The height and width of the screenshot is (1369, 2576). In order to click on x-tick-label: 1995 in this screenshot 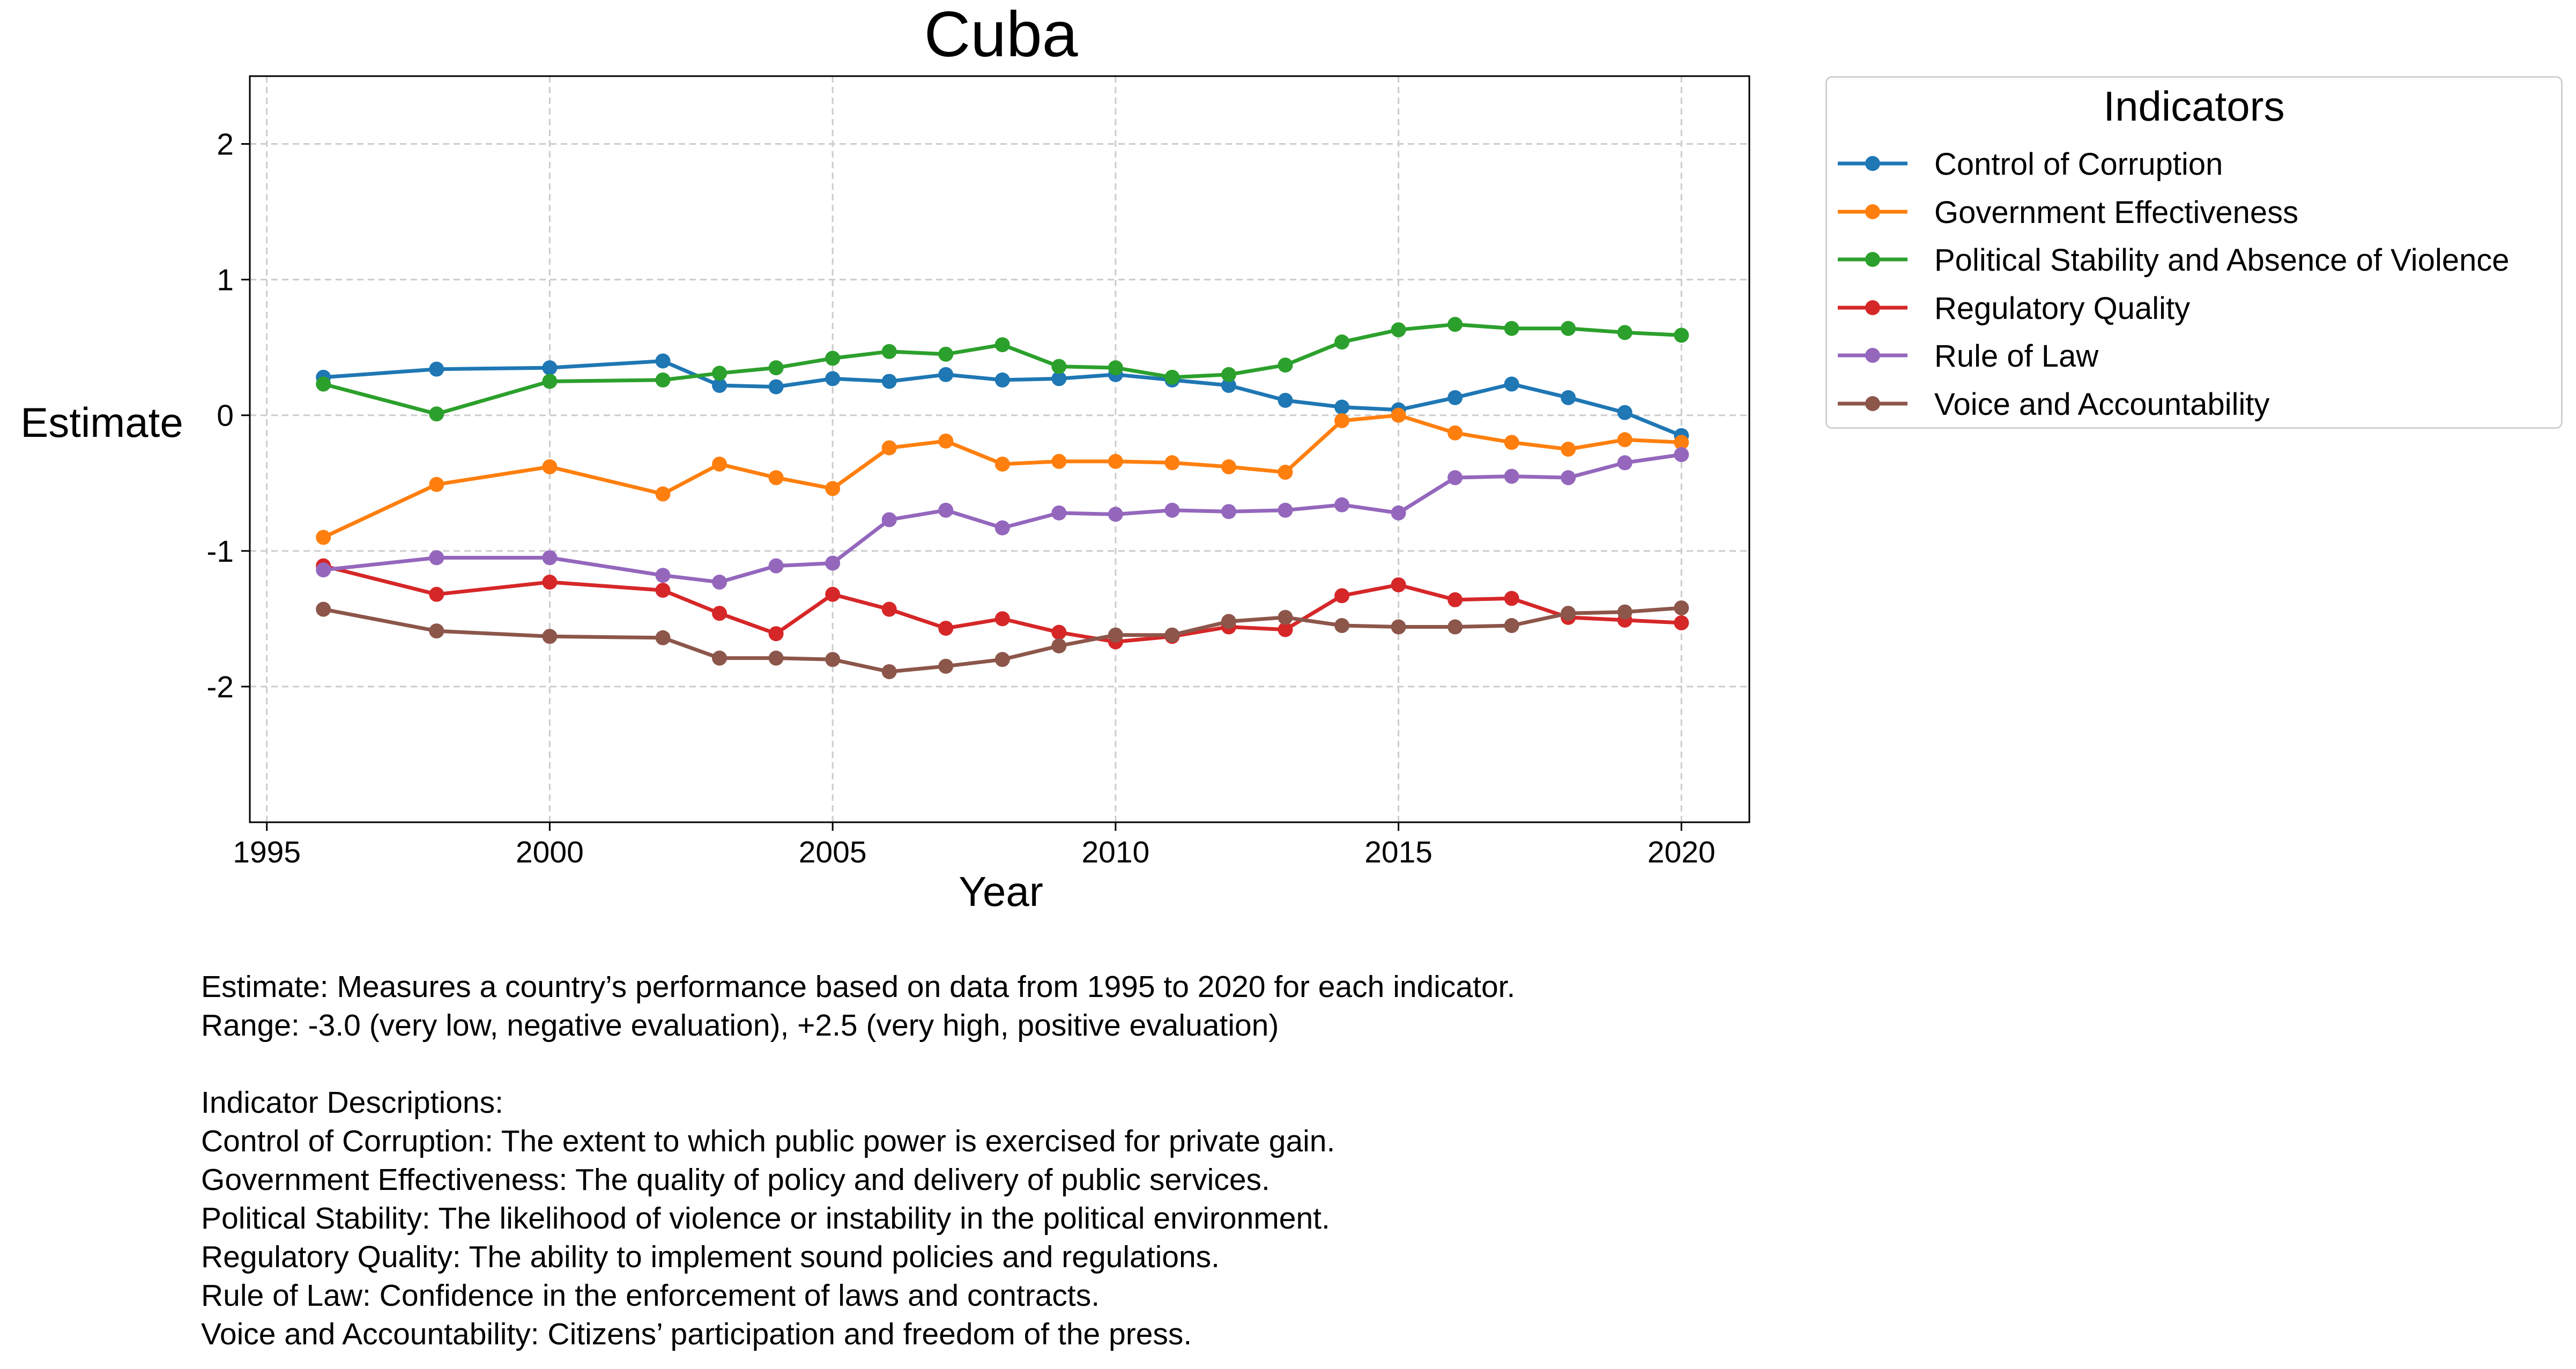, I will do `click(267, 852)`.